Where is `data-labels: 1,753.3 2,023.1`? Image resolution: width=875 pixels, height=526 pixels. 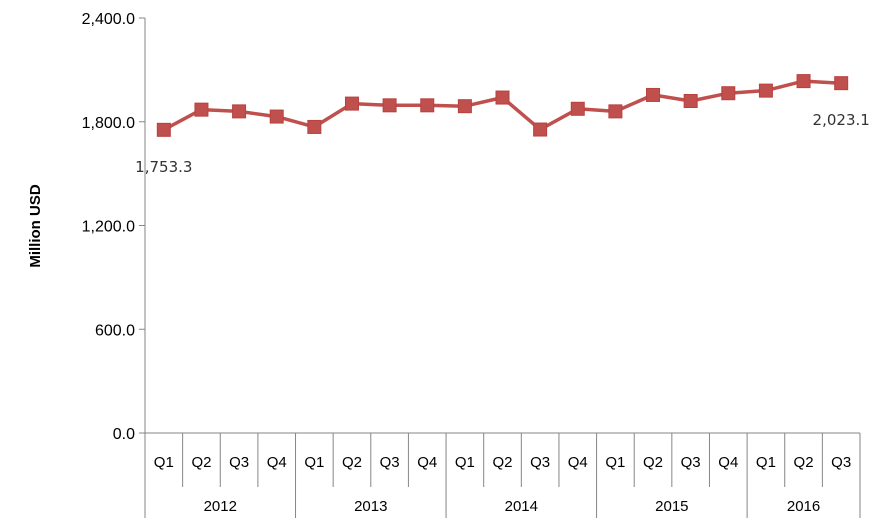 data-labels: 1,753.3 2,023.1 is located at coordinates (502, 143).